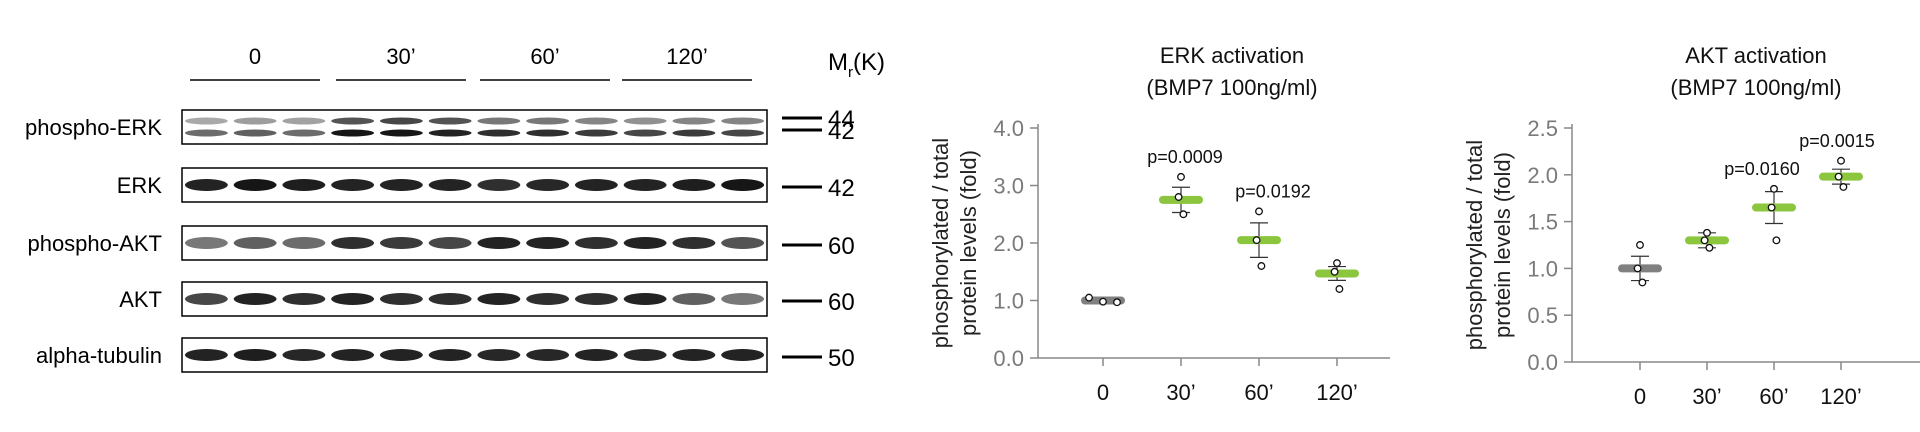 The width and height of the screenshot is (1920, 432). What do you see at coordinates (140, 299) in the screenshot?
I see `blot-row-label: AKT` at bounding box center [140, 299].